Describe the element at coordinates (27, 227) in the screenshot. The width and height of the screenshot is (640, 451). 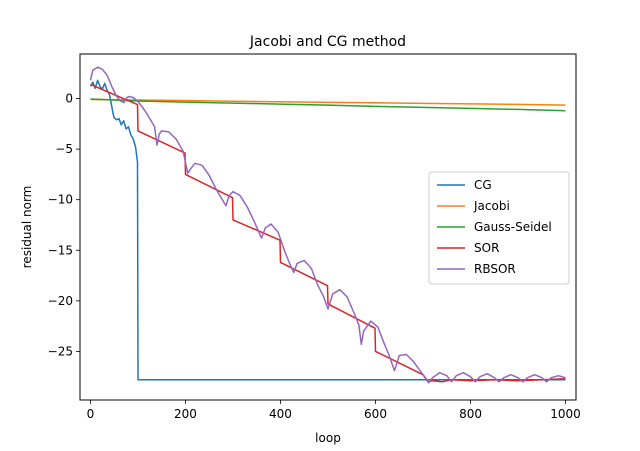
I see `y-axis-label: residual norm` at that location.